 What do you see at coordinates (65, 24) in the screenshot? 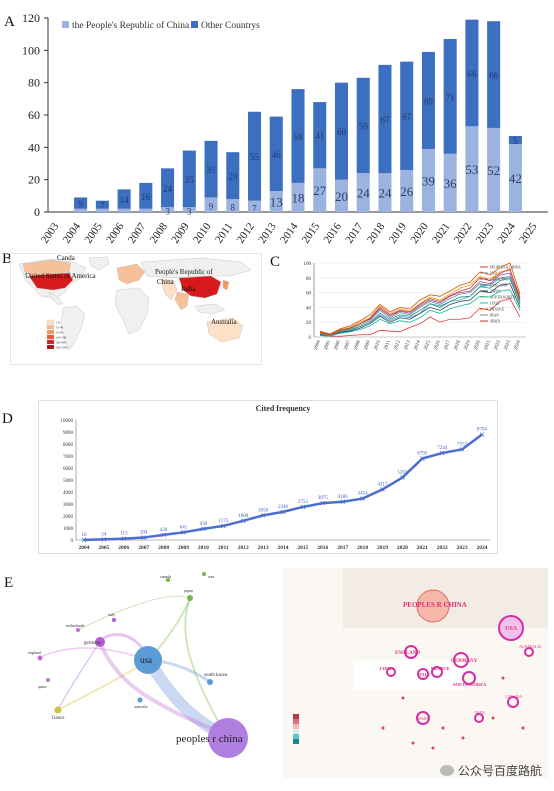
I see `chart-a-legend-swatch-china` at bounding box center [65, 24].